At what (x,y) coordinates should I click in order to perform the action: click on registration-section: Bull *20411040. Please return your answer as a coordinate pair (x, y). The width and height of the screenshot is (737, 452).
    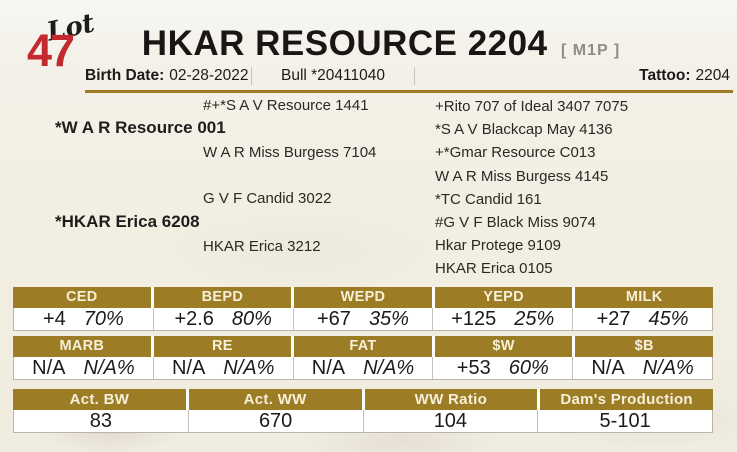
    Looking at the image, I should click on (333, 76).